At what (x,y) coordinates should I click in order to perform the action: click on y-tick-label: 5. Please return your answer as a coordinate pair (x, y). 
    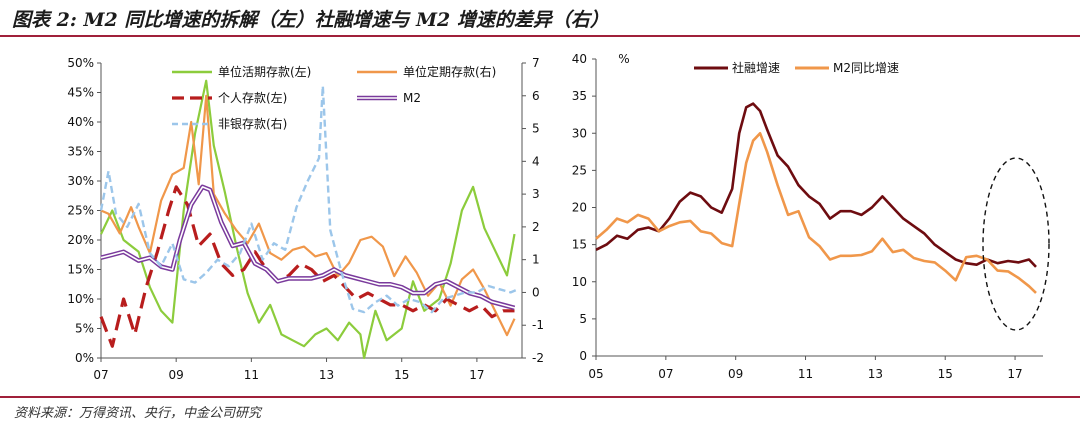
    Looking at the image, I should click on (583, 319).